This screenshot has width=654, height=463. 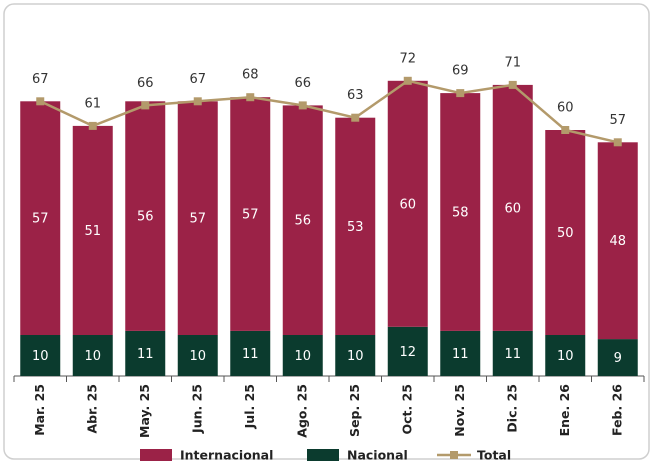 I want to click on x-tick-label: Oct. 25, so click(x=406, y=409).